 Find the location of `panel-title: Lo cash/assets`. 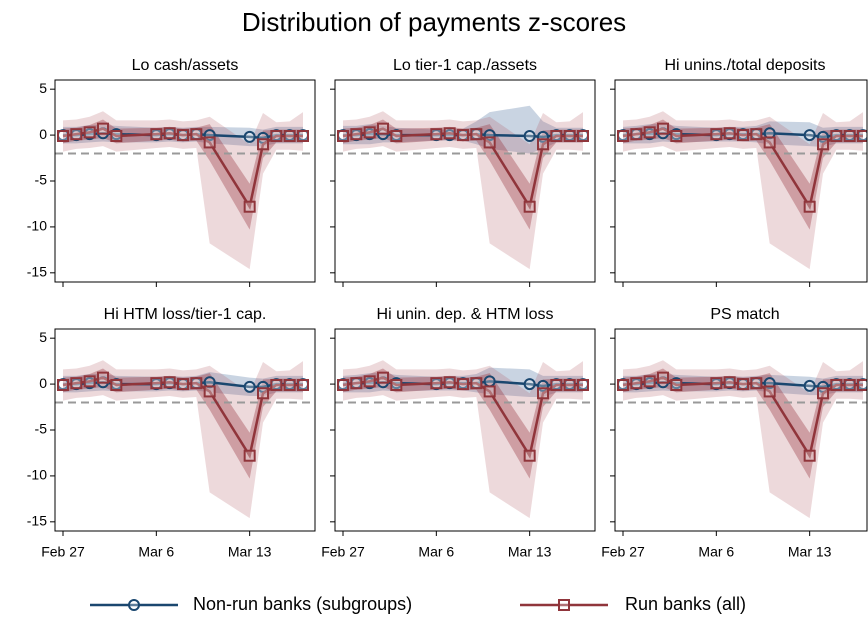

panel-title: Lo cash/assets is located at coordinates (185, 65).